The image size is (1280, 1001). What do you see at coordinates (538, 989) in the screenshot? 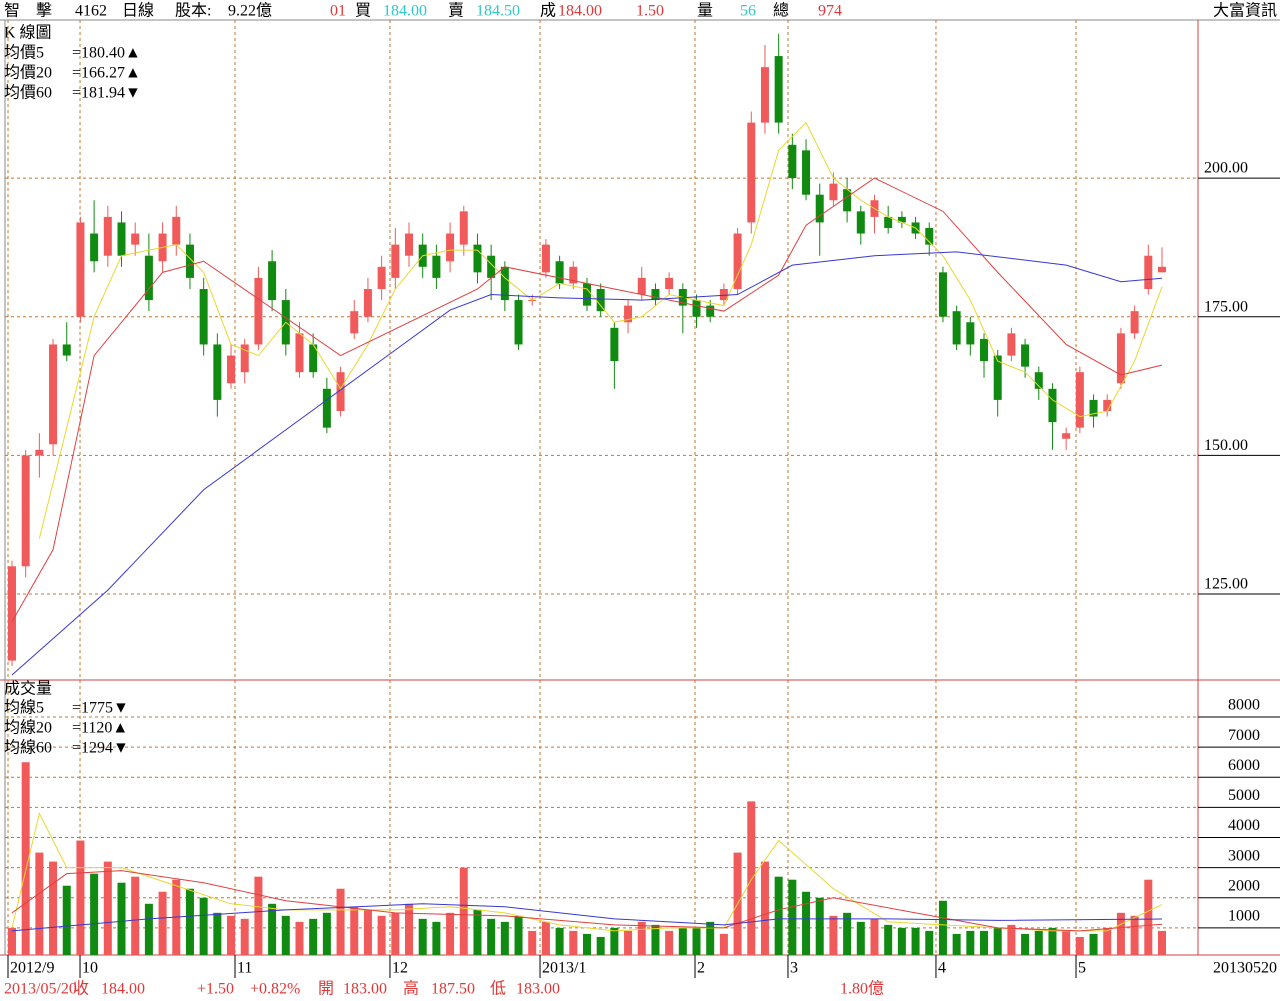
I see `low: 183.00` at bounding box center [538, 989].